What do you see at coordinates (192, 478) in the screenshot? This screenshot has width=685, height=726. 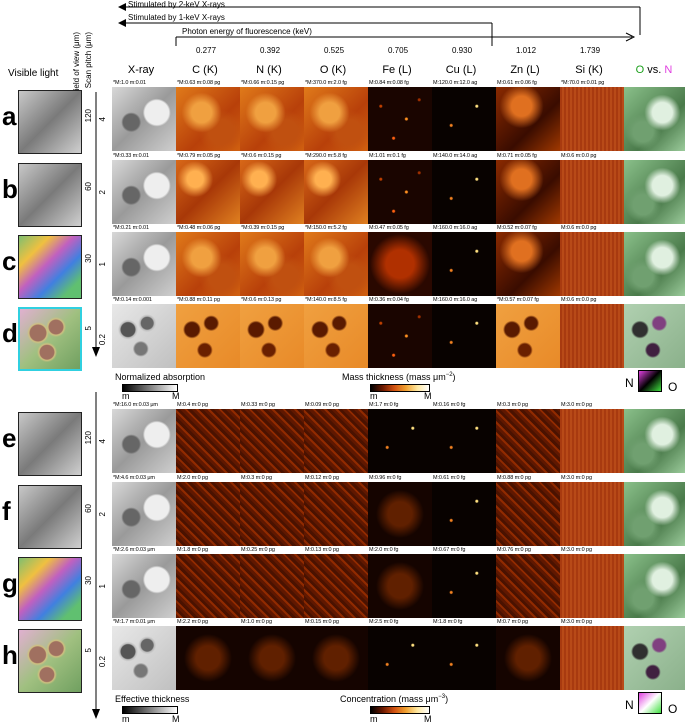 I see `panel-caption: M:2.0 m:0 pg` at bounding box center [192, 478].